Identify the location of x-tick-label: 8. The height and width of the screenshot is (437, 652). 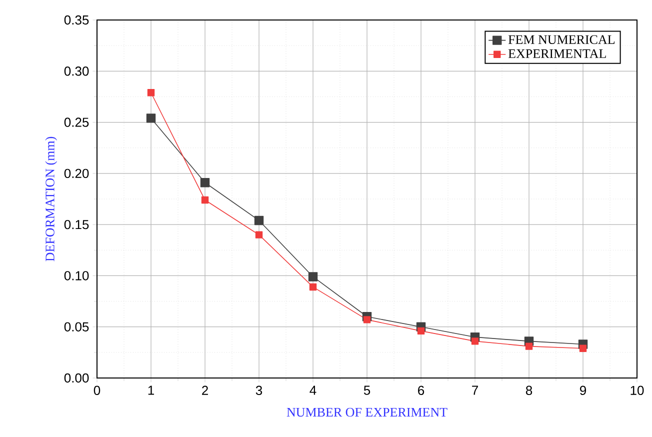
(529, 391).